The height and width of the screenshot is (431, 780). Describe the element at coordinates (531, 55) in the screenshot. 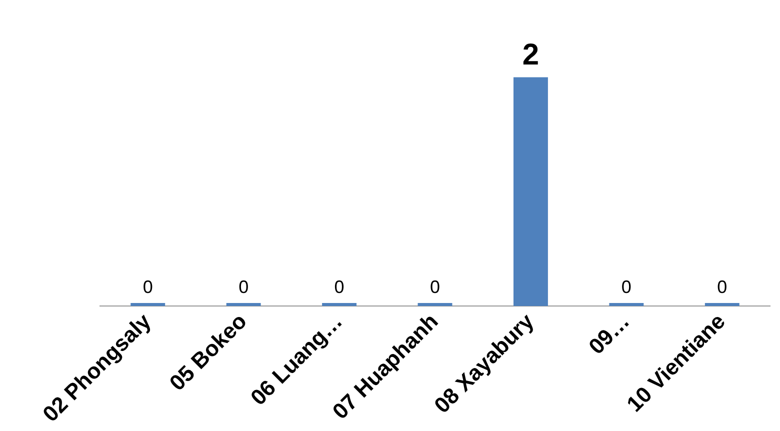

I see `data-label: 2` at that location.